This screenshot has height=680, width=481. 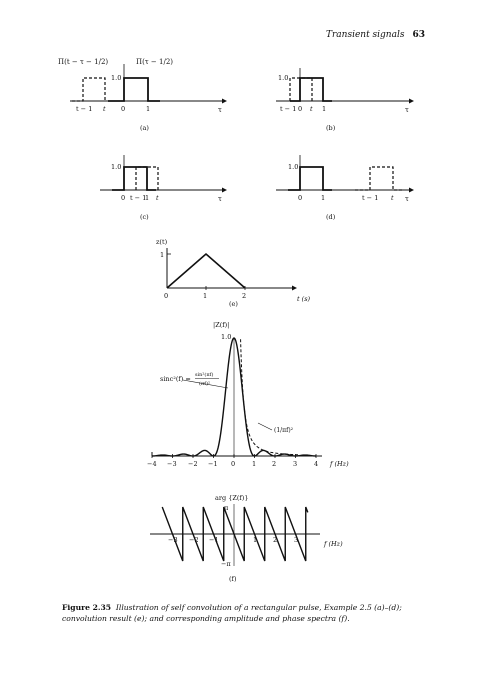 What do you see at coordinates (84, 109) in the screenshot?
I see `tick-a-1: t − 1` at bounding box center [84, 109].